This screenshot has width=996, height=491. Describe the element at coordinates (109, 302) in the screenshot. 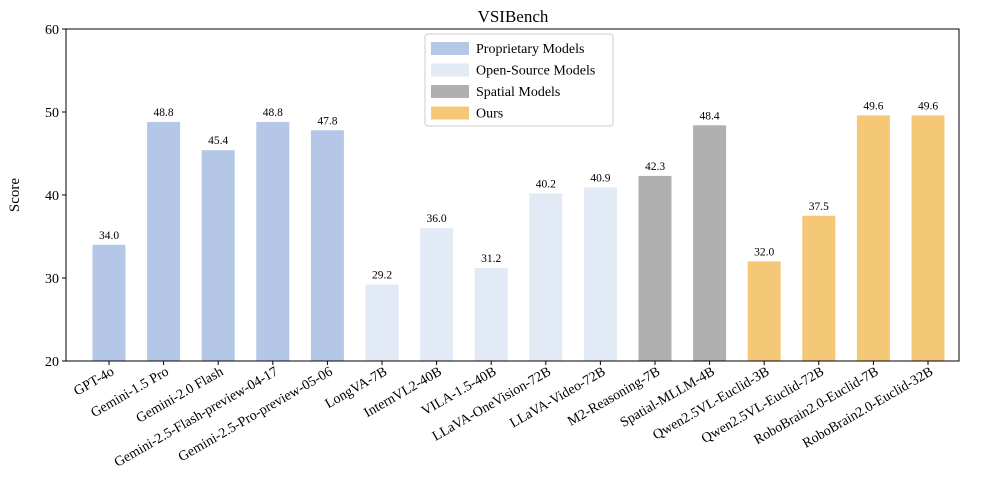

I see `bar-gpt-4o` at that location.